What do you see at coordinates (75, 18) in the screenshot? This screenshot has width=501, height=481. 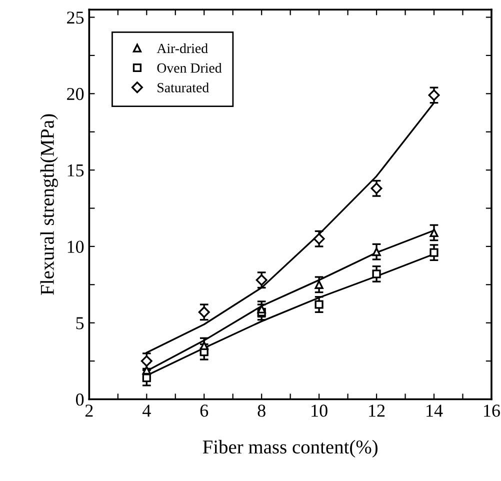 I see `y-tick-label: 25` at bounding box center [75, 18].